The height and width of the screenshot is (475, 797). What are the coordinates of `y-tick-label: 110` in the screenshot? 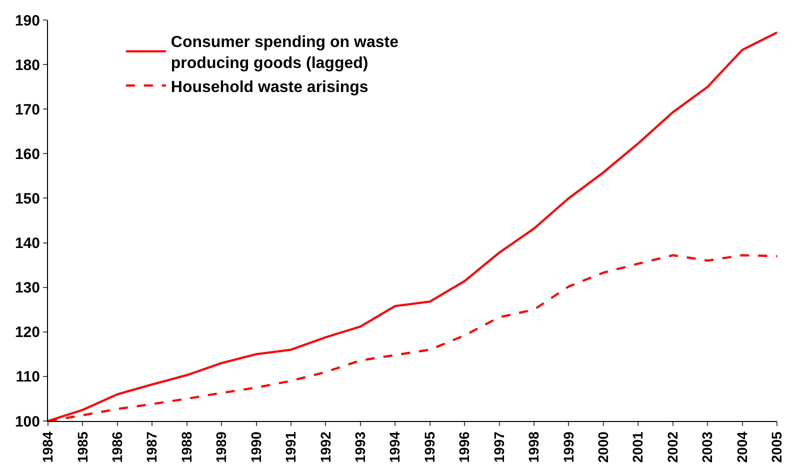 It's located at (28, 377).